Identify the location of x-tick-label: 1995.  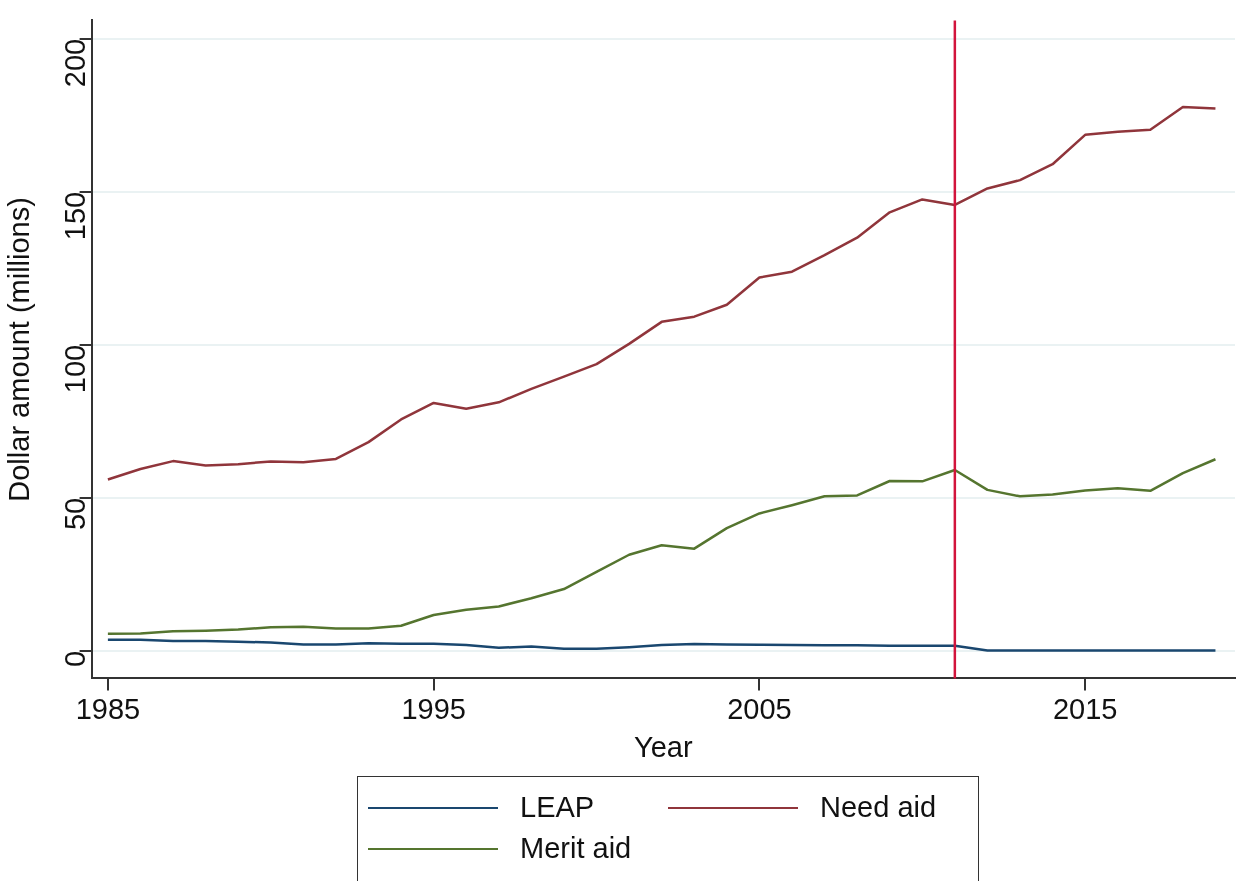
(433, 708).